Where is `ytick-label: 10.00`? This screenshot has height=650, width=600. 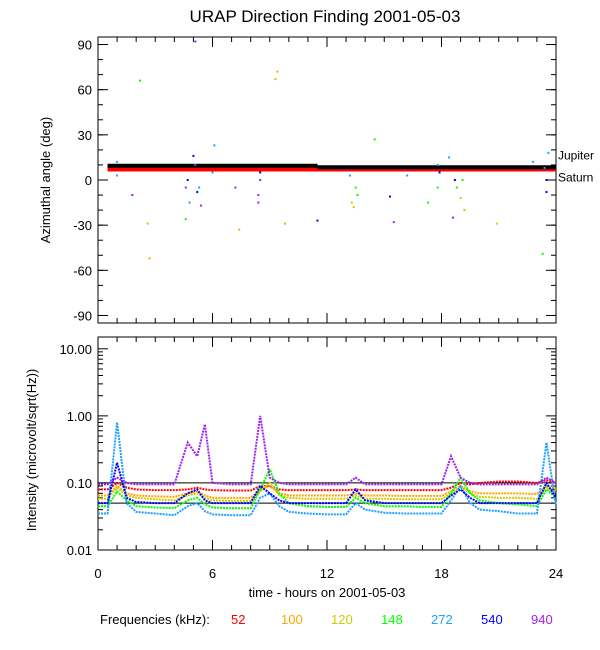
ytick-label: 10.00 is located at coordinates (75, 349).